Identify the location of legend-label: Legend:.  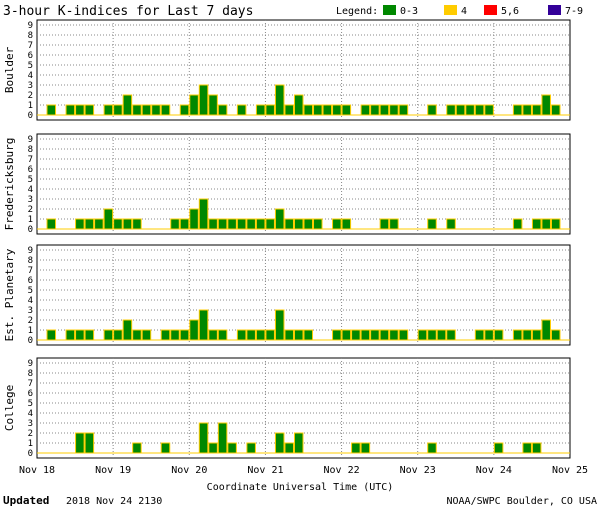
(357, 11).